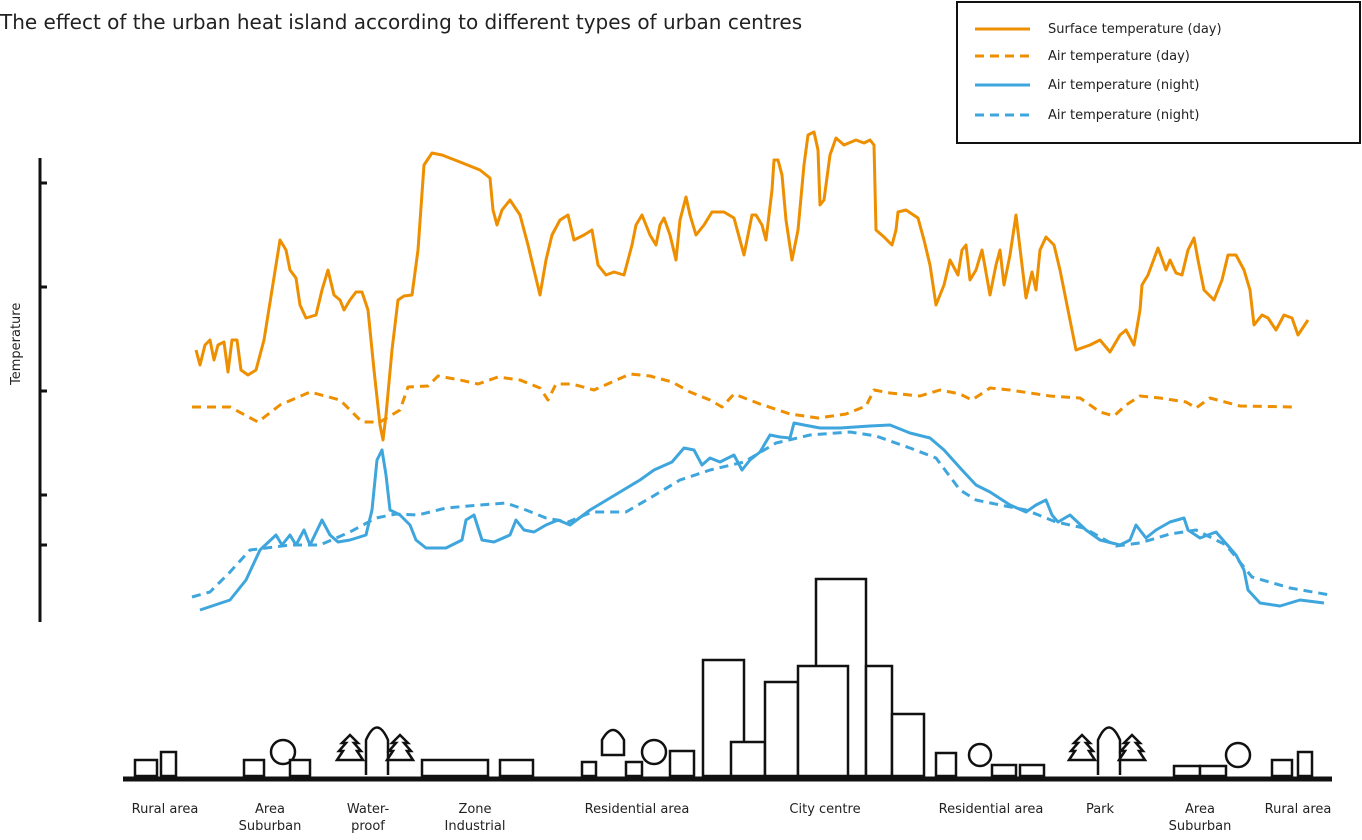 This screenshot has width=1362, height=840. What do you see at coordinates (1135, 29) in the screenshot?
I see `legend-label: Surface temperature (day)` at bounding box center [1135, 29].